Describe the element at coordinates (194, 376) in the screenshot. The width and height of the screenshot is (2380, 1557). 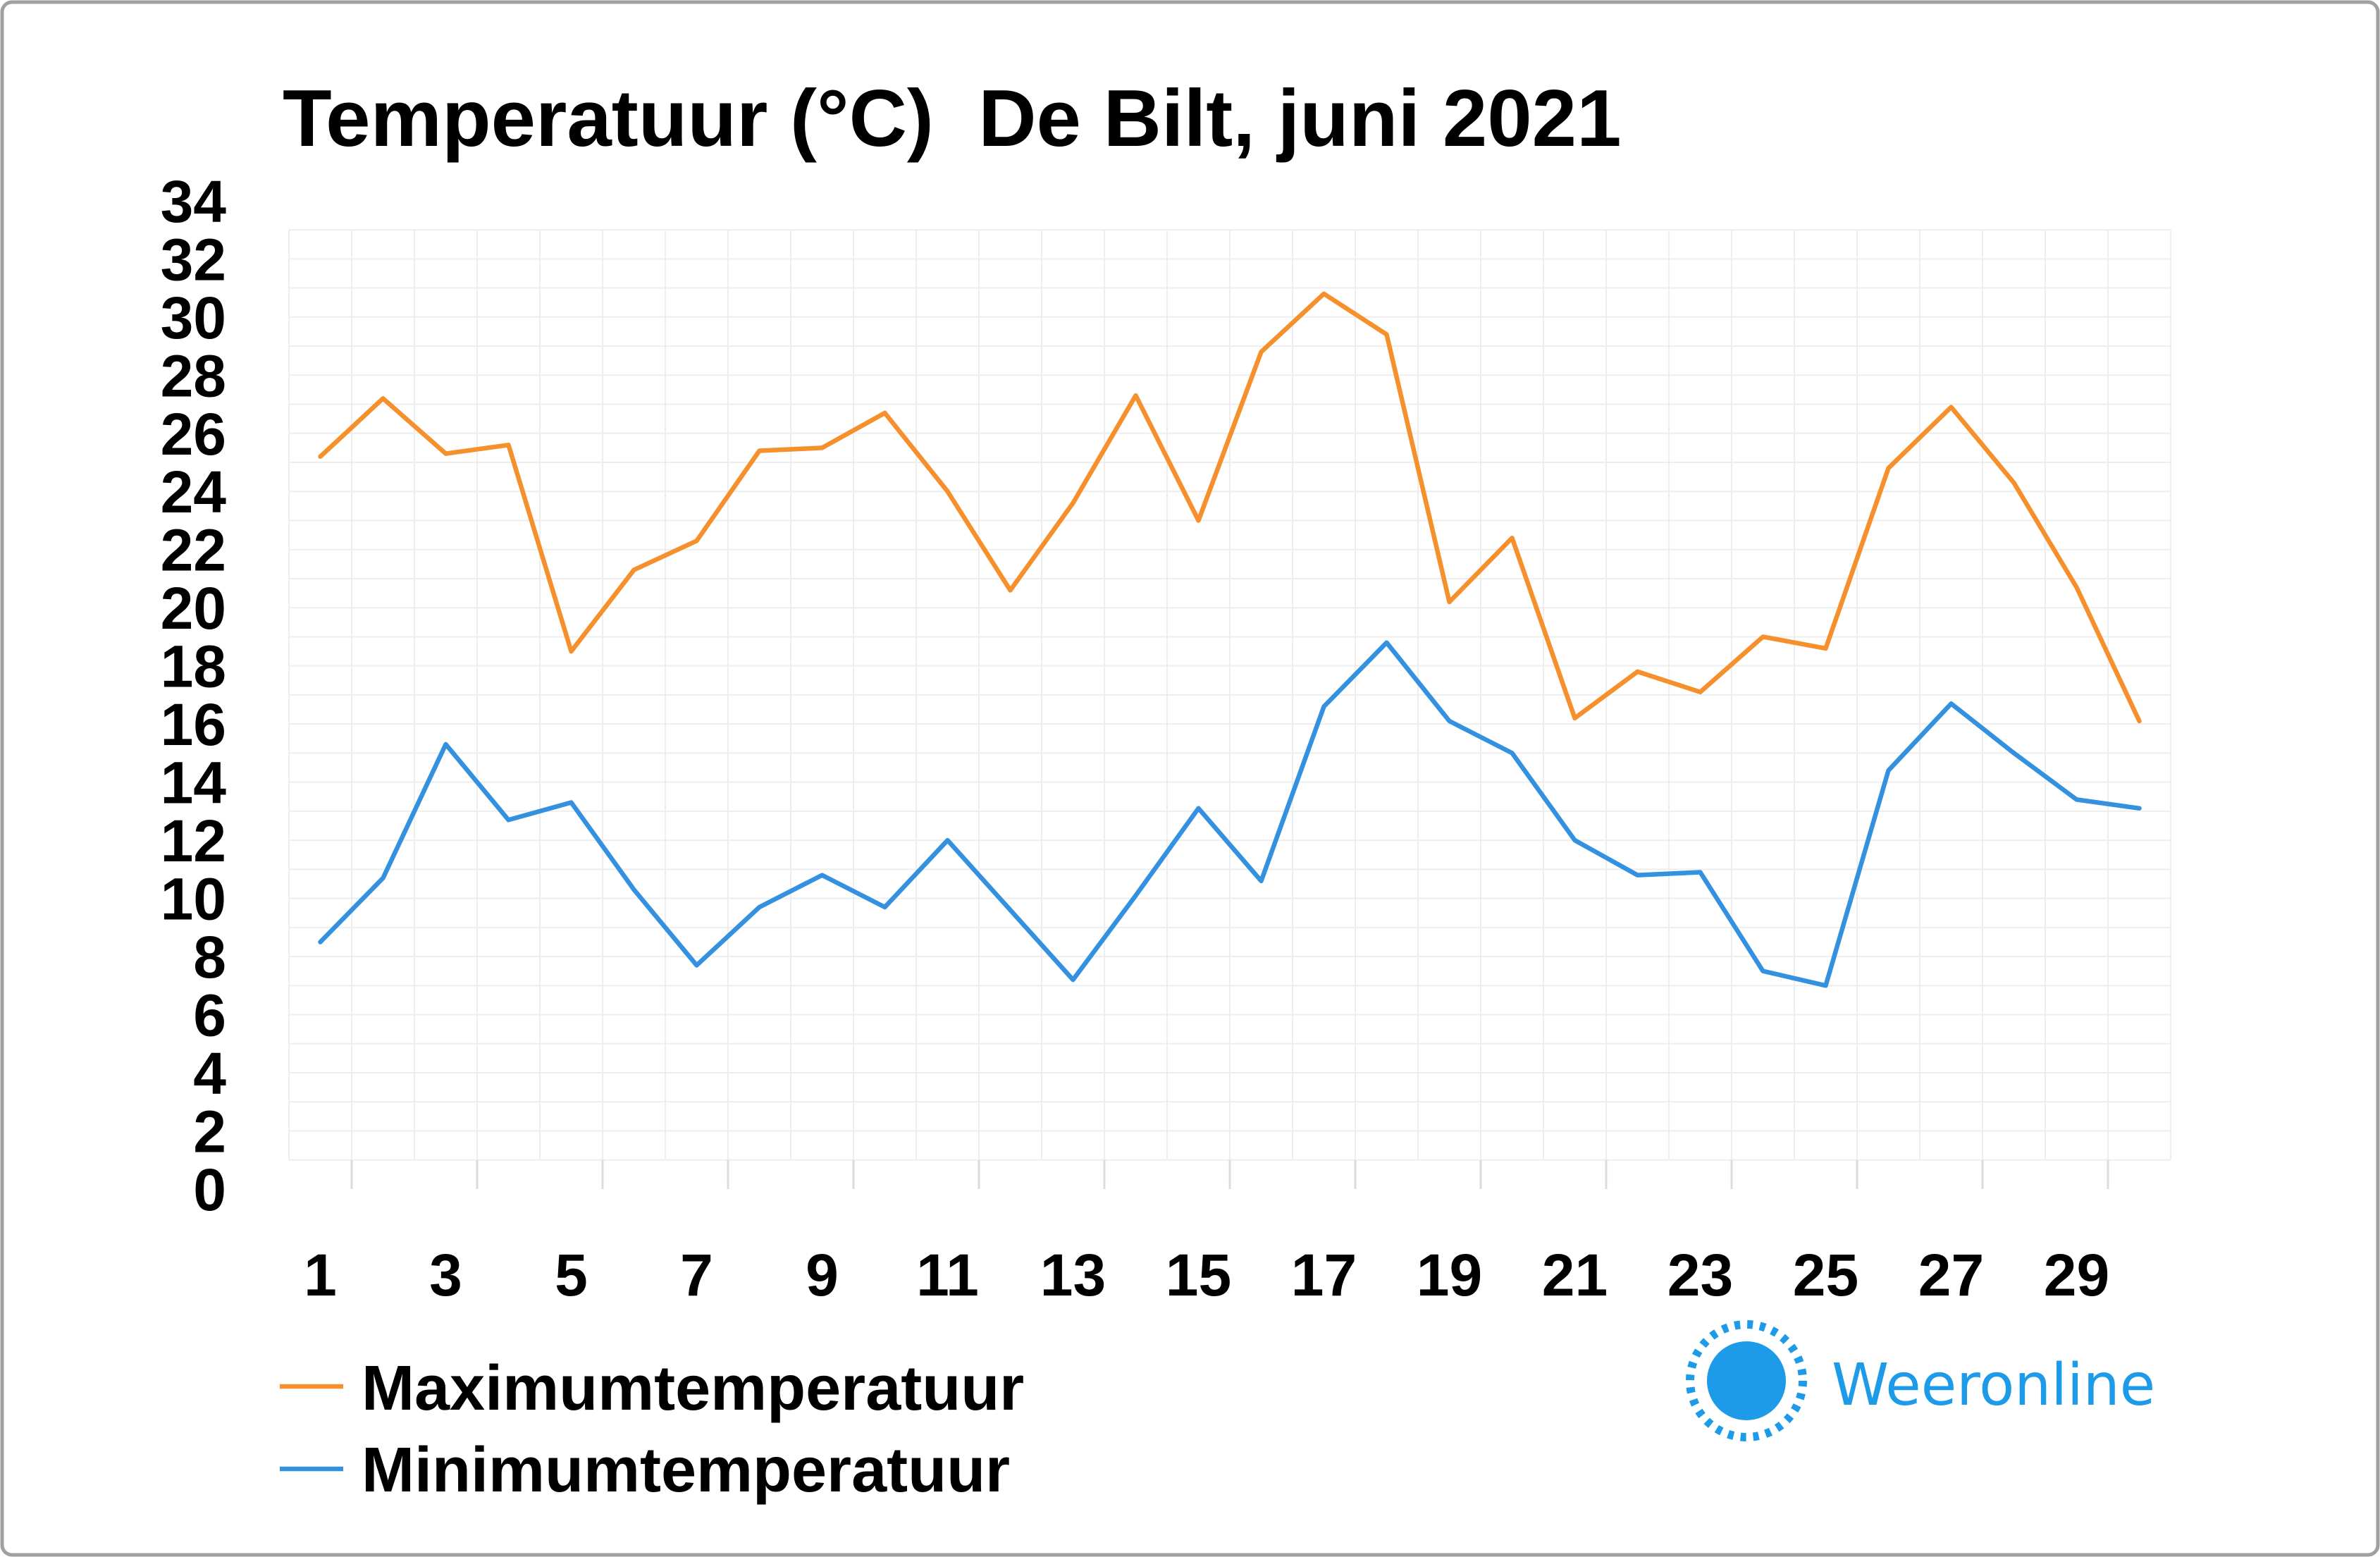
I see `y-tick-label: 28` at that location.